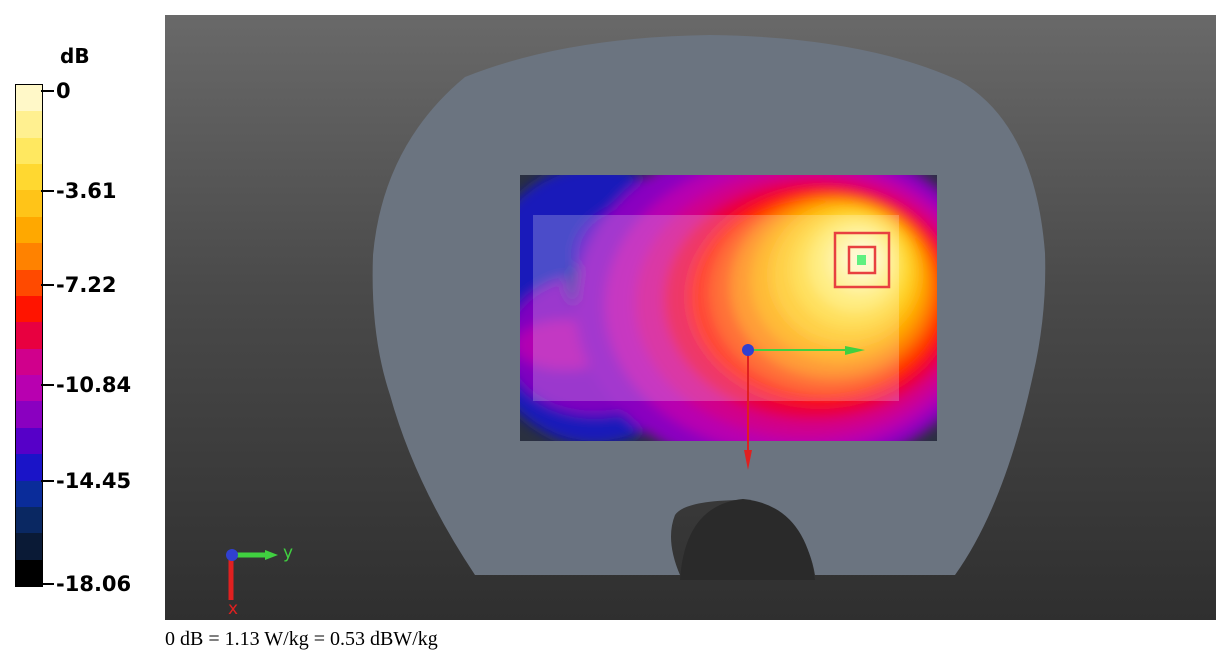  Describe the element at coordinates (716, 308) in the screenshot. I see `zoom-scan-area` at that location.